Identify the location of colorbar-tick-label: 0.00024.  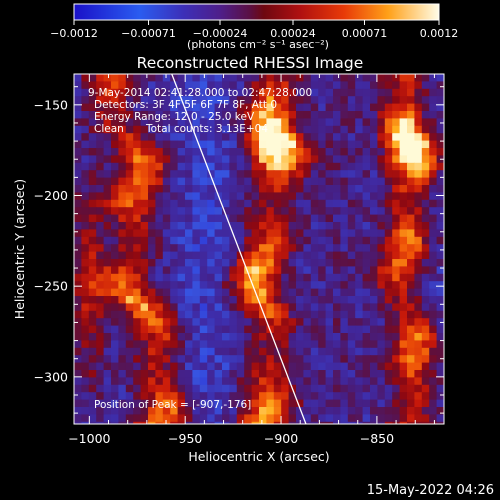
(293, 33).